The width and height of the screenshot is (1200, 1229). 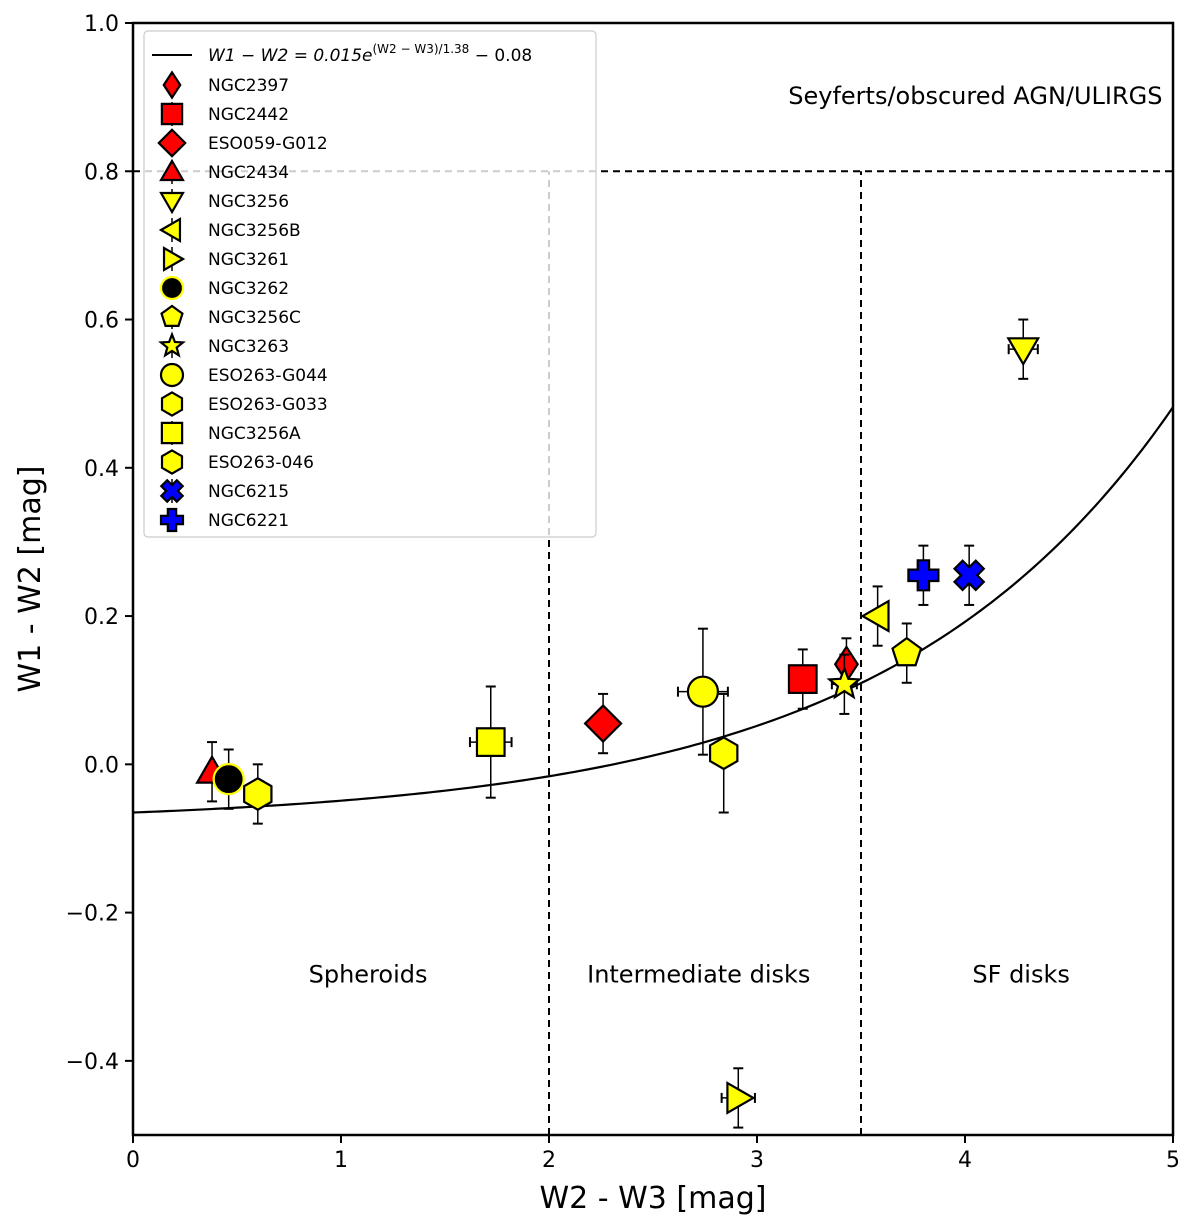 I want to click on legend-label-NGC6215: NGC6215, so click(x=248, y=492).